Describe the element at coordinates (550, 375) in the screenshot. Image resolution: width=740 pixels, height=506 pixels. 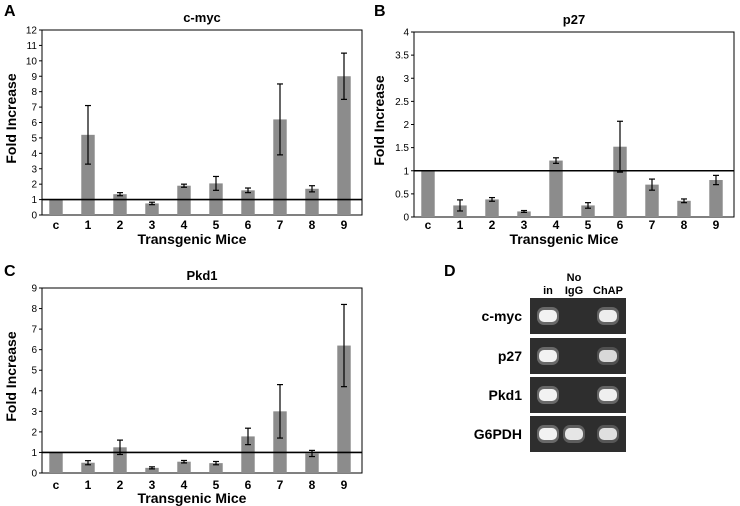
I see `gel-rows: c-myc p27 Pkd1 G6PDH` at that location.